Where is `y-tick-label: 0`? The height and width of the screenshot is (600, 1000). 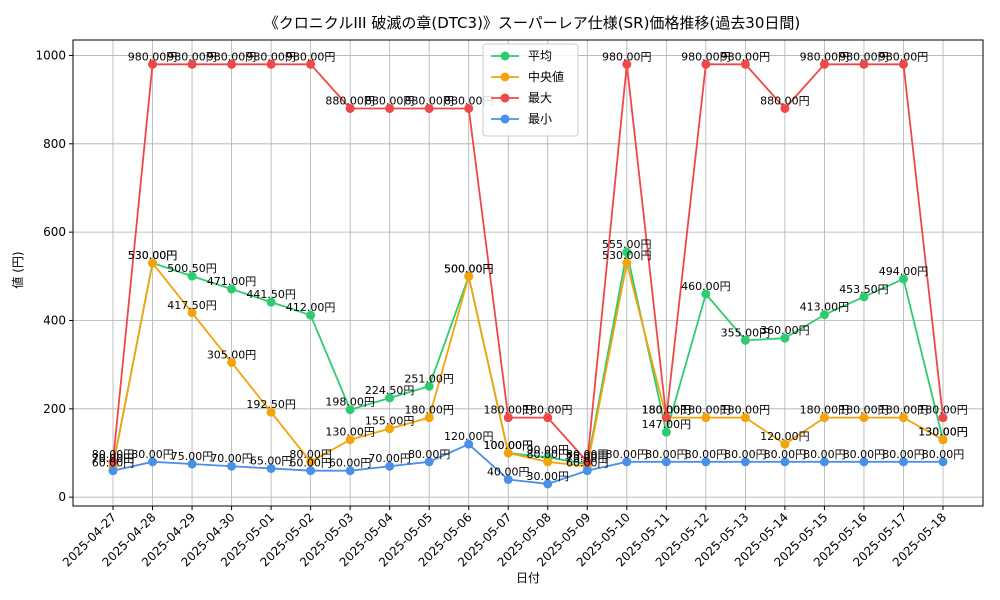
y-tick-label: 0 is located at coordinates (62, 497).